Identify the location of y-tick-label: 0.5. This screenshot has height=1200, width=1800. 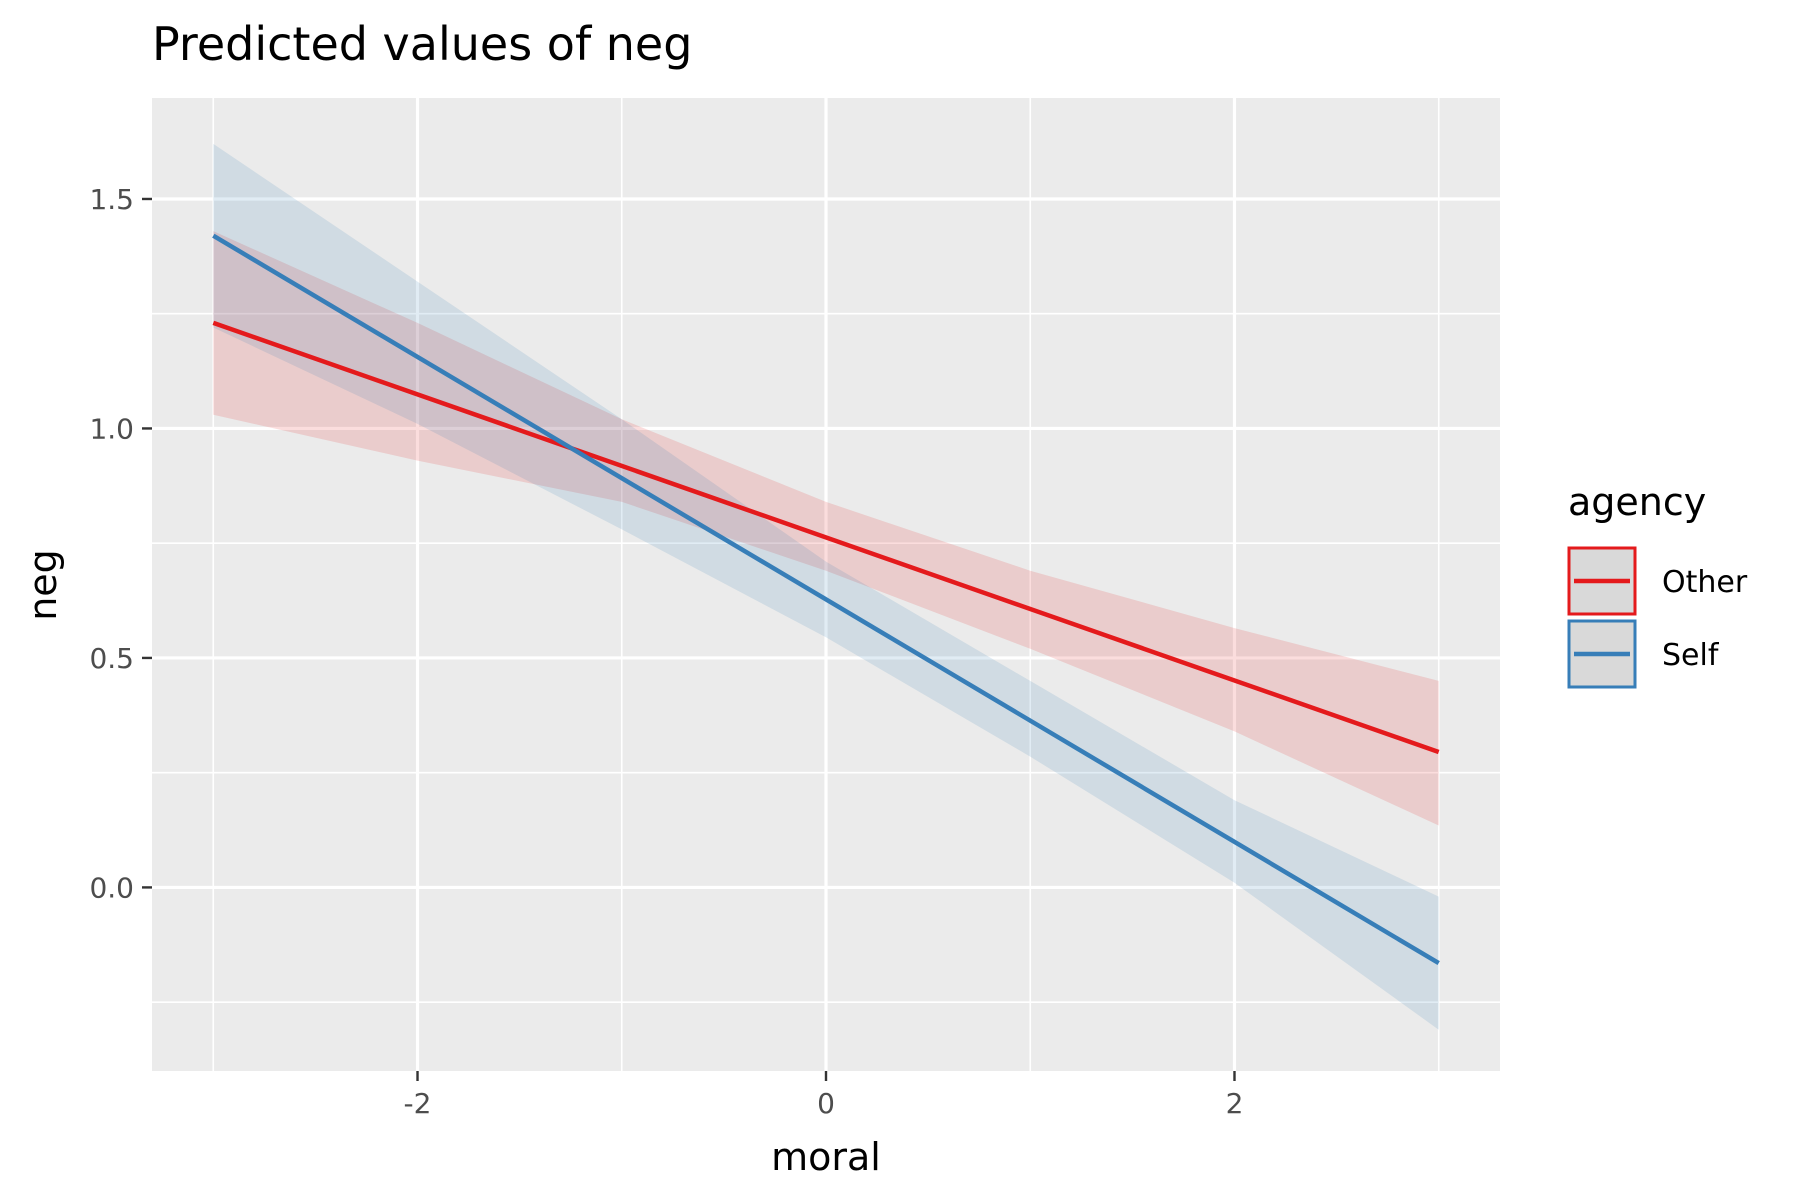
(111, 658).